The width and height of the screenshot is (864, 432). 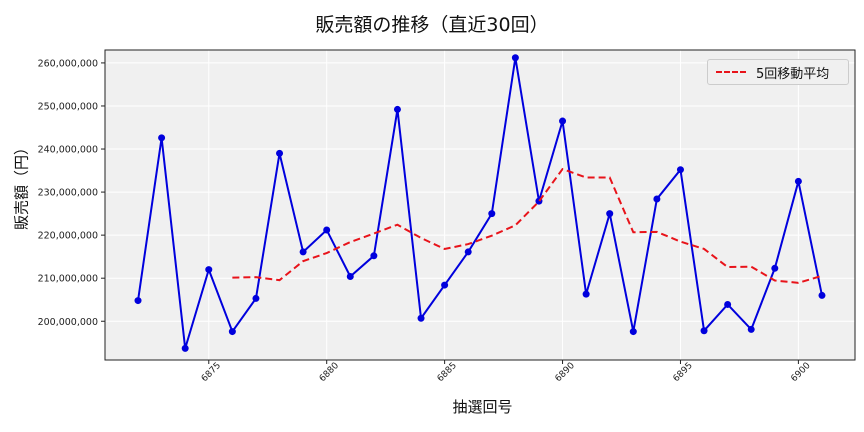 What do you see at coordinates (793, 74) in the screenshot?
I see `legend-label: 5回移動平均` at bounding box center [793, 74].